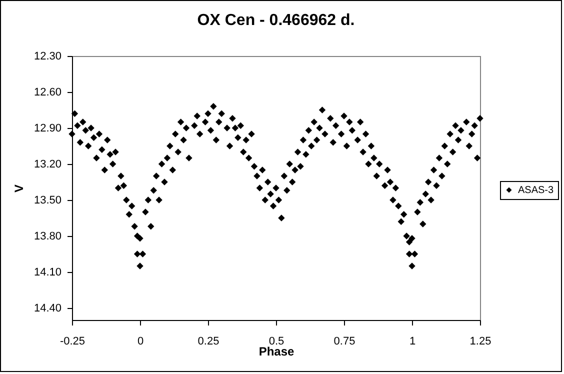  What do you see at coordinates (48, 200) in the screenshot?
I see `y-tick-label: 13.50` at bounding box center [48, 200].